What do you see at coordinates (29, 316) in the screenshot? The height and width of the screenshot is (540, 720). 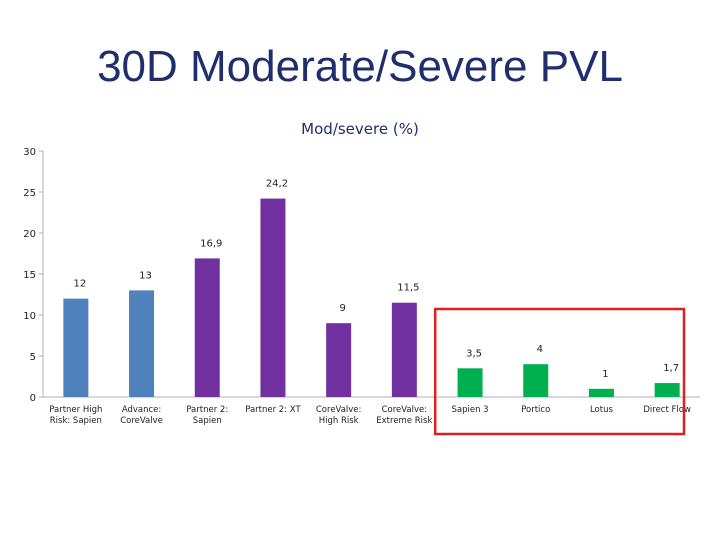 I see `y-tick-label: 10` at bounding box center [29, 316].